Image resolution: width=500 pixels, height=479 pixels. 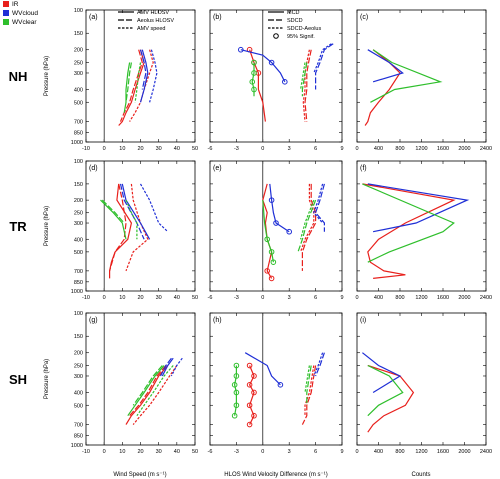 I want to click on panel-i: 0 400 800 1200 1600 2000 2400 (i), so click(x=423, y=383).